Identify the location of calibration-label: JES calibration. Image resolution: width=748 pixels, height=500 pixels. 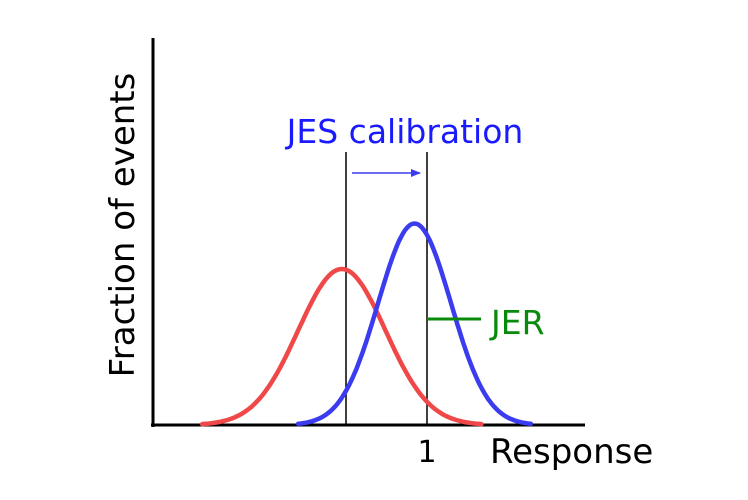
(404, 131).